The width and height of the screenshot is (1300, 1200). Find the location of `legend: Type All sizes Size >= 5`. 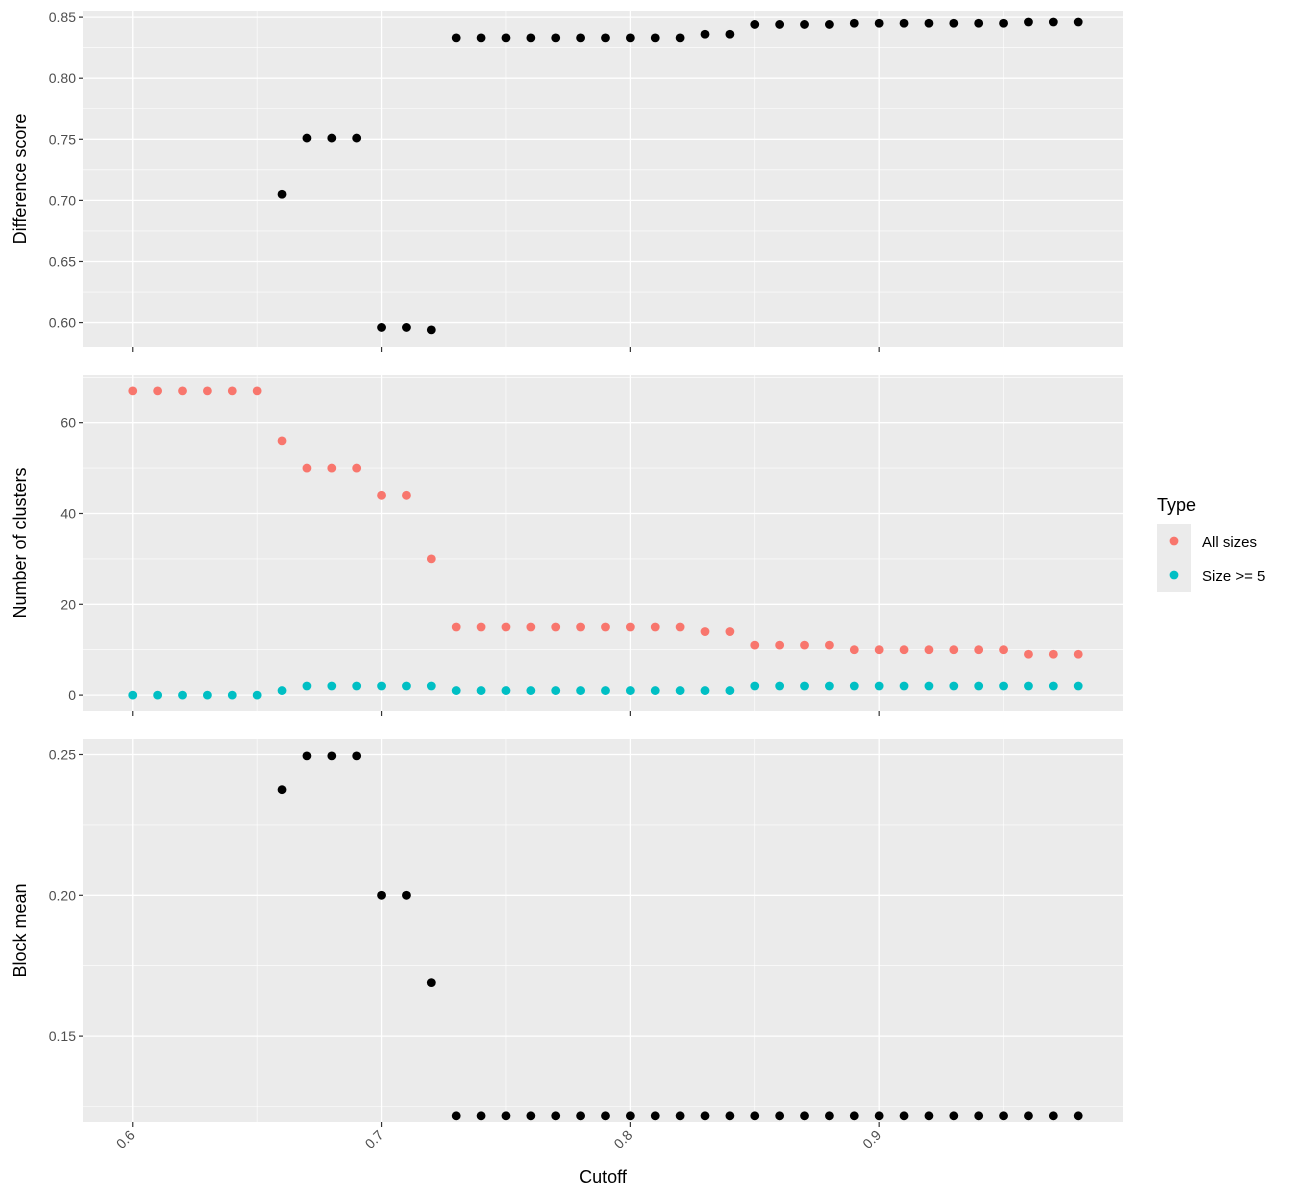

legend: Type All sizes Size >= 5 is located at coordinates (1211, 543).